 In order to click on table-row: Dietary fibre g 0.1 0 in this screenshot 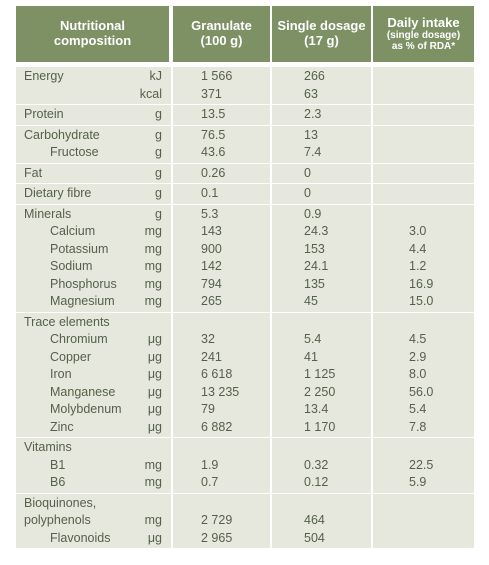, I will do `click(245, 194)`.